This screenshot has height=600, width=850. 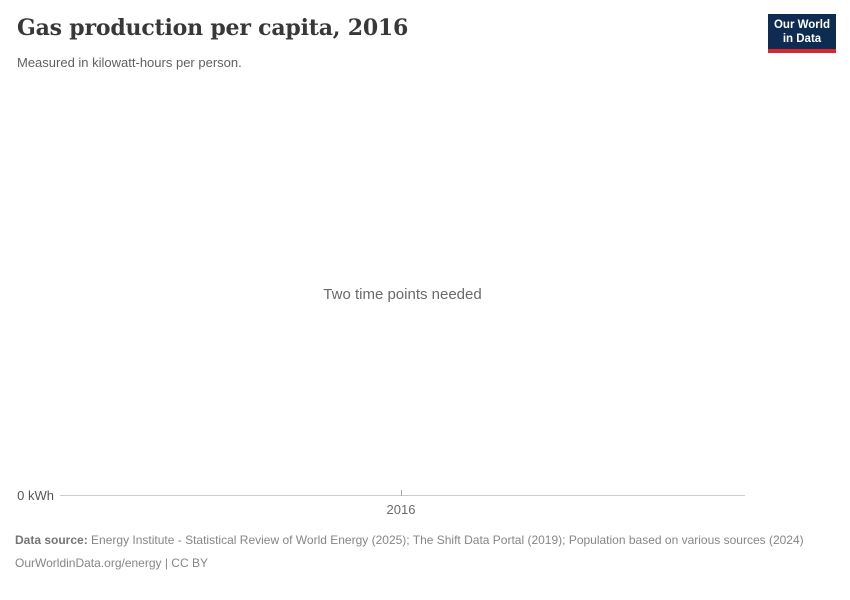 What do you see at coordinates (802, 38) in the screenshot?
I see `owid-logo-line2: in Data` at bounding box center [802, 38].